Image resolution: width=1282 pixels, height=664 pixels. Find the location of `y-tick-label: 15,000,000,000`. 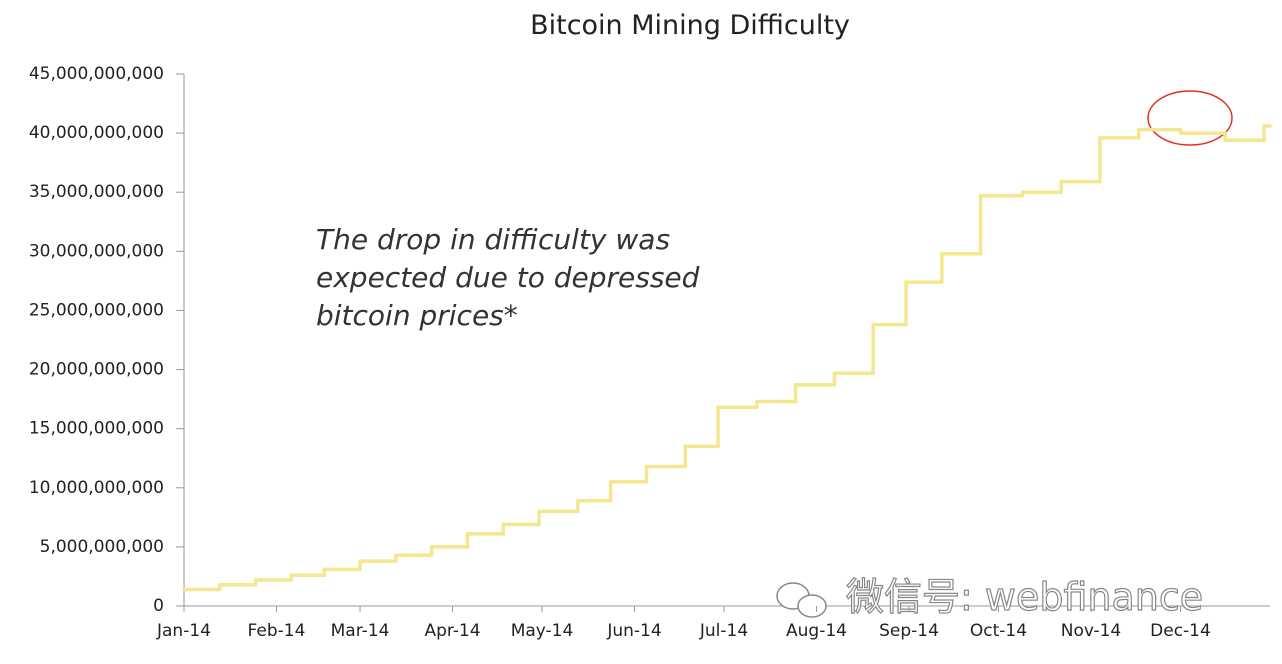

y-tick-label: 15,000,000,000 is located at coordinates (96, 429).